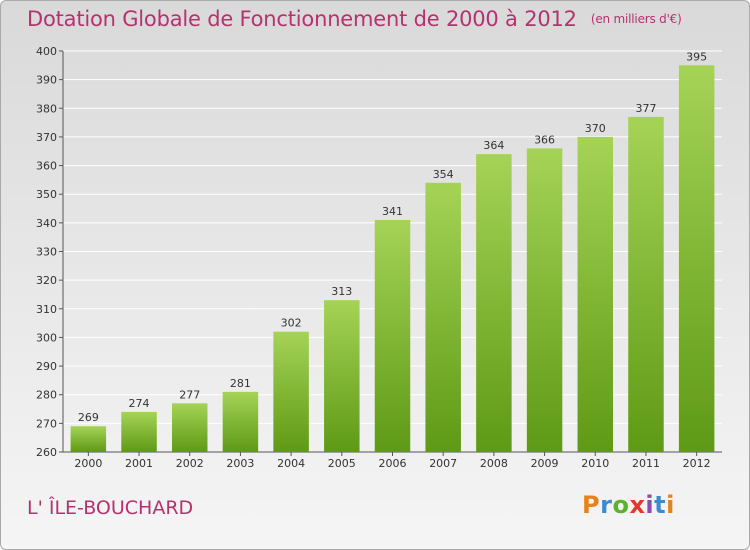  I want to click on place-name: L' ÎLE-BOUCHARD, so click(110, 508).